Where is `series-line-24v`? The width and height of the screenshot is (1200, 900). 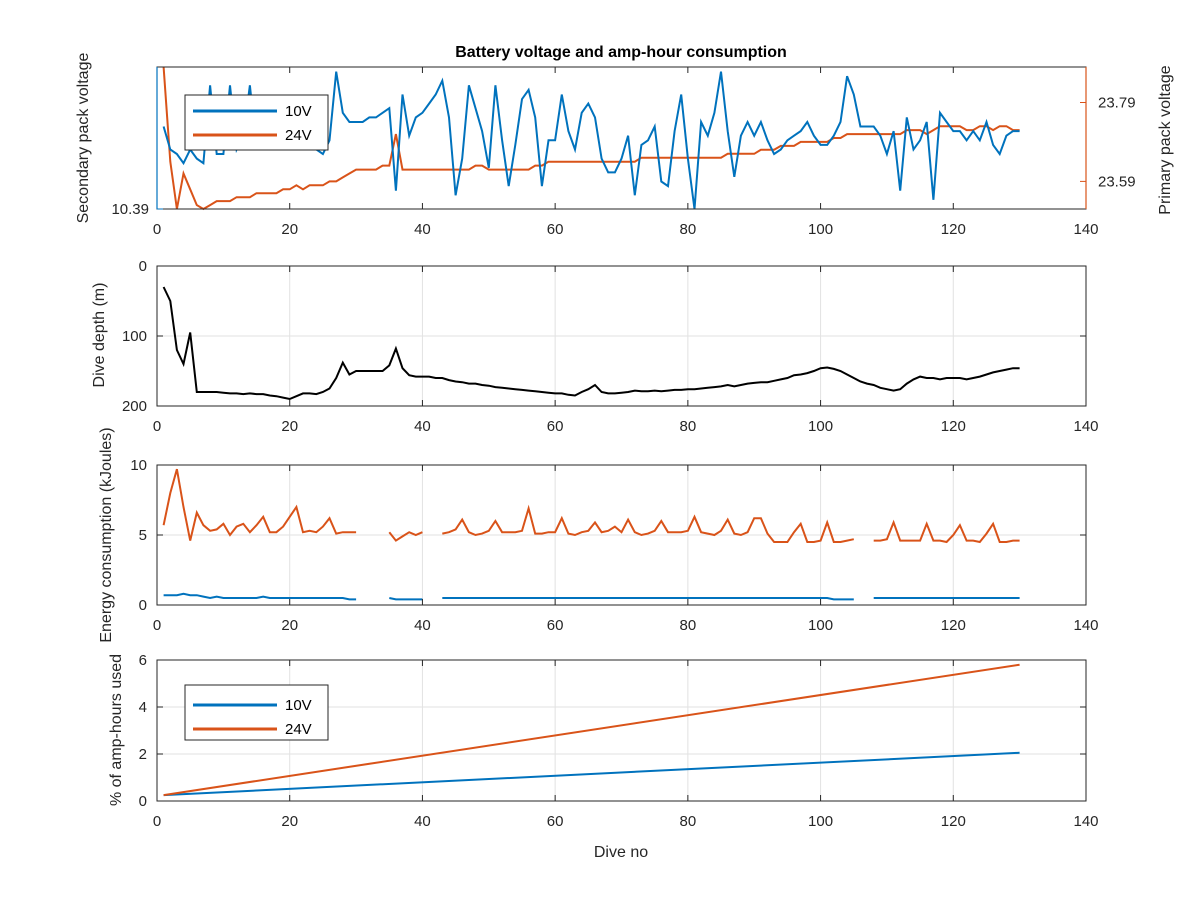
series-line-24v is located at coordinates (591, 138).